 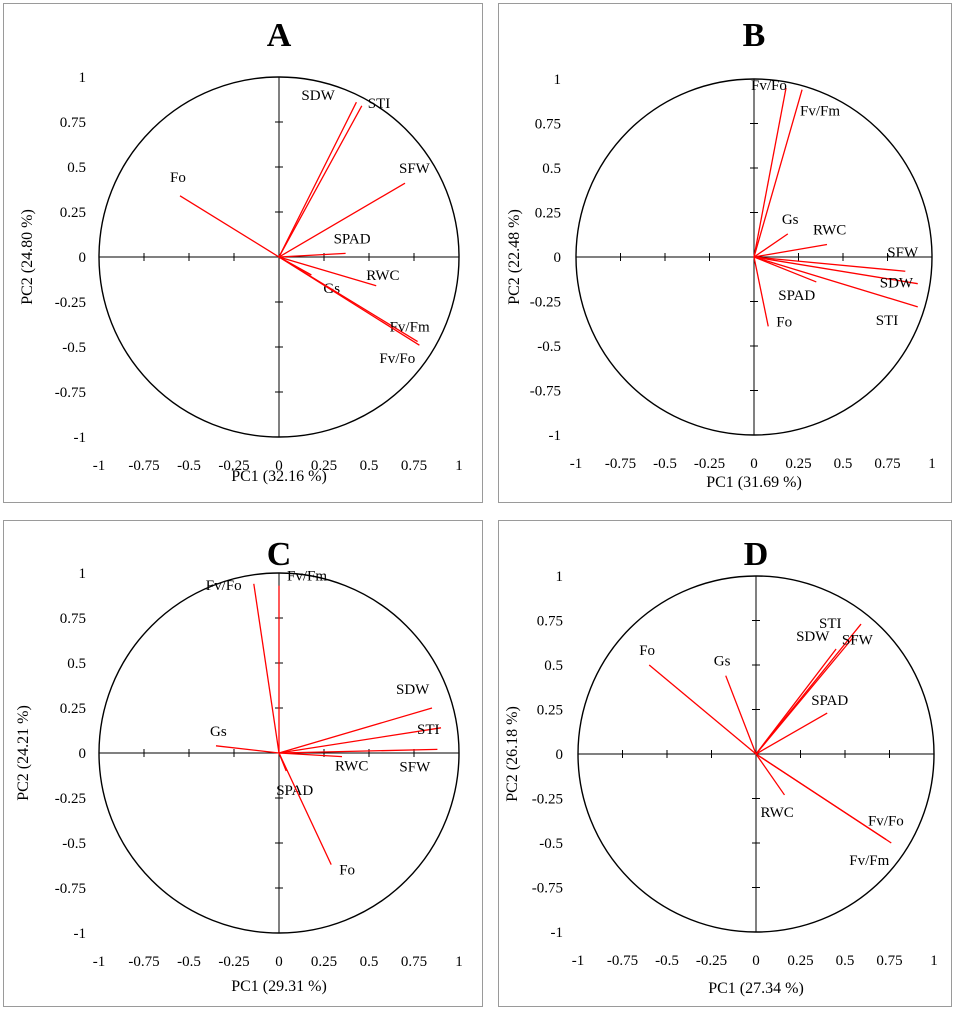 I want to click on panel-b-label-spad: SPAD, so click(x=796, y=296).